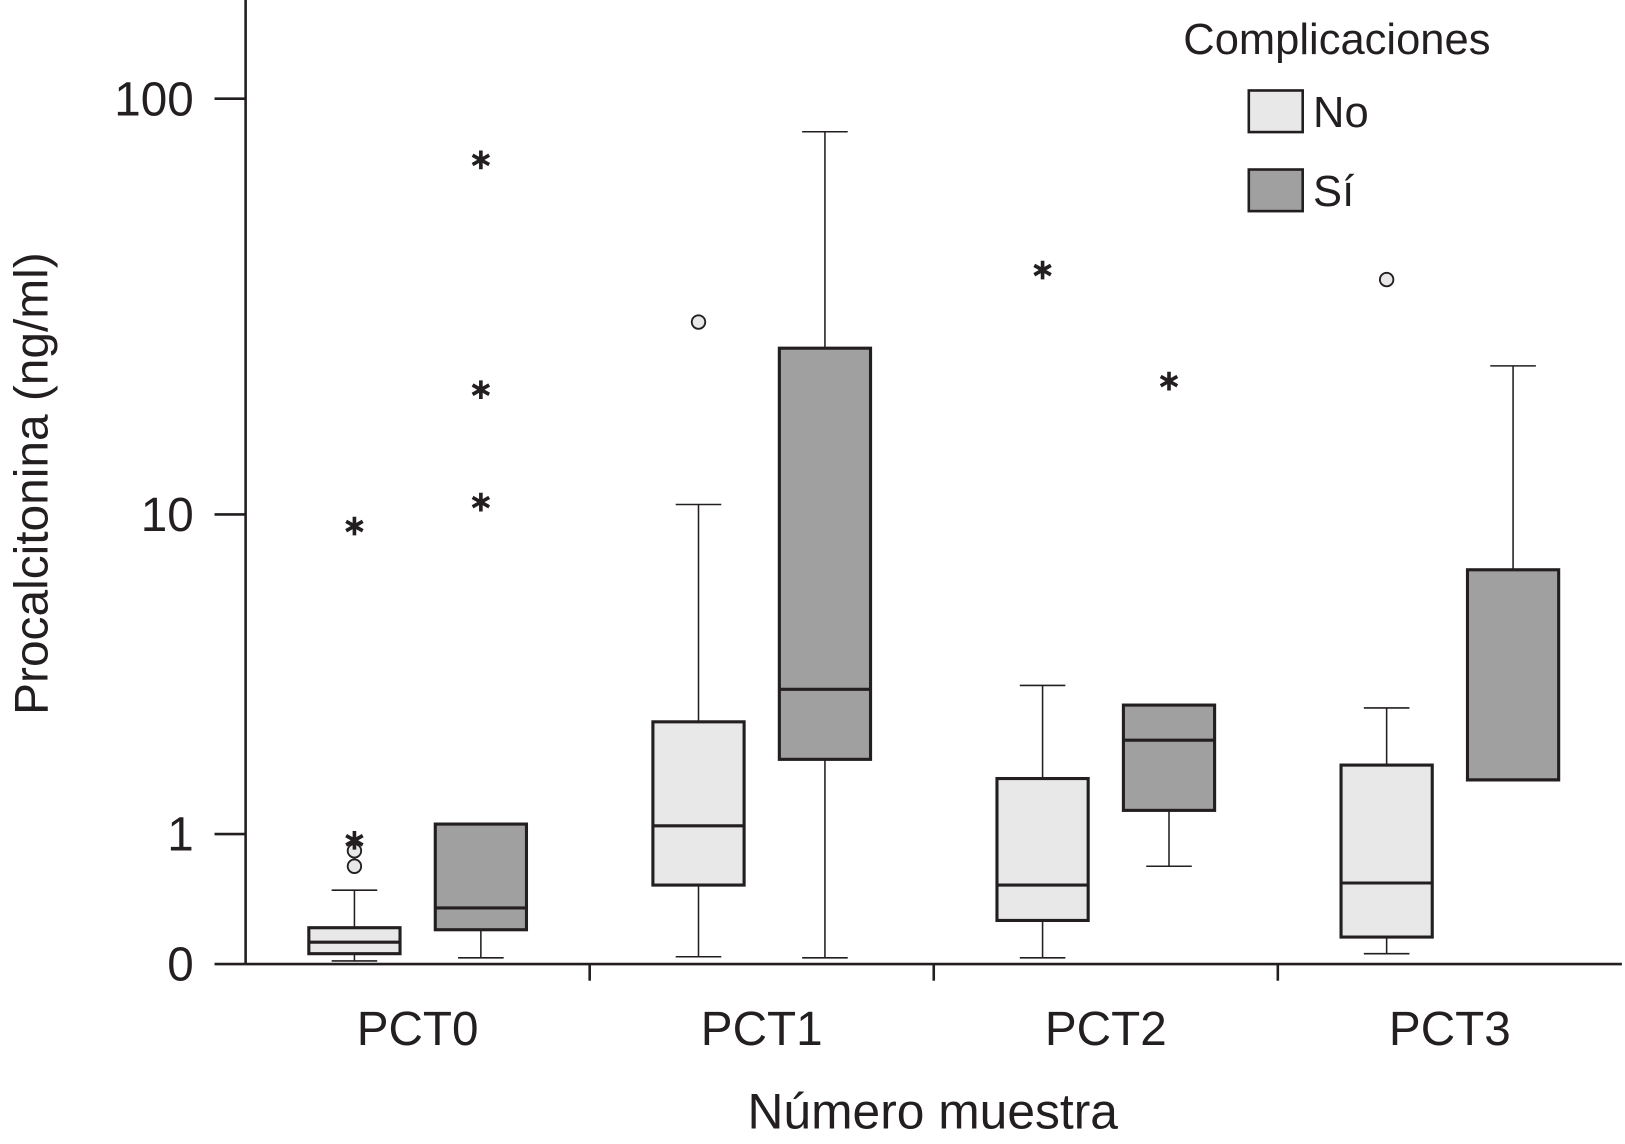  What do you see at coordinates (154, 99) in the screenshot?
I see `y-tick-label: 100` at bounding box center [154, 99].